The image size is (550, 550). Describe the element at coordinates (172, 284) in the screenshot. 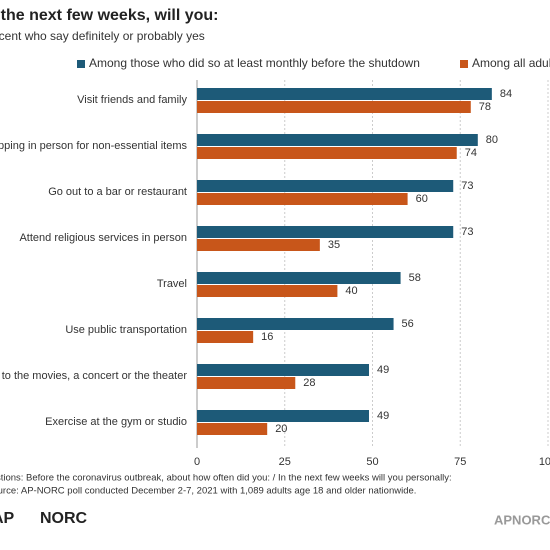

I see `y-tick-label: Travel` at that location.